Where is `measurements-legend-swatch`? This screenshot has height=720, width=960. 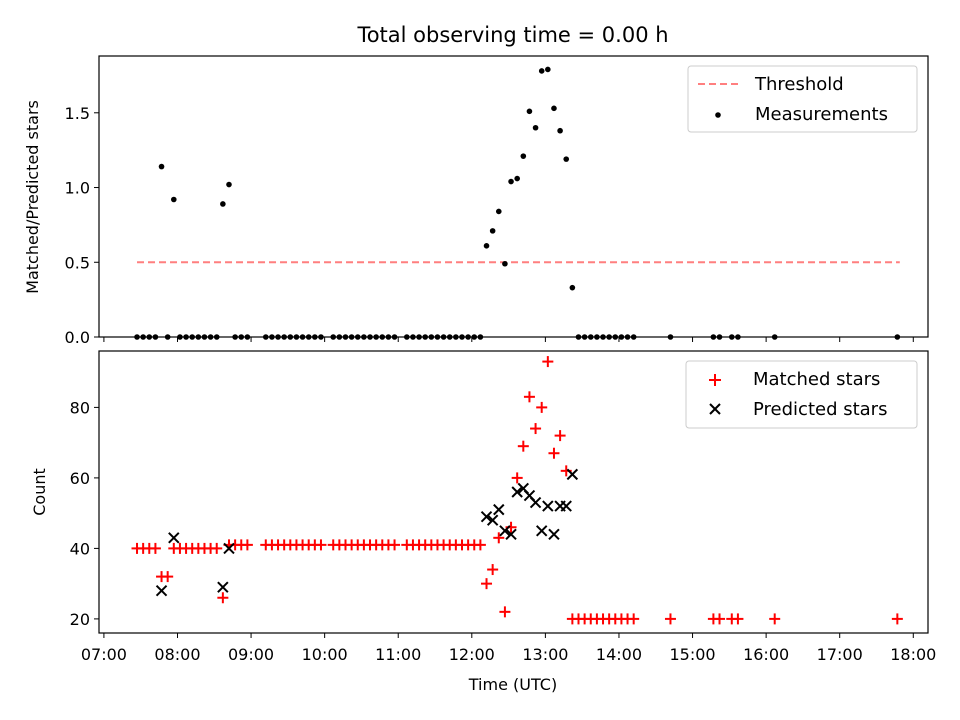
measurements-legend-swatch is located at coordinates (718, 115).